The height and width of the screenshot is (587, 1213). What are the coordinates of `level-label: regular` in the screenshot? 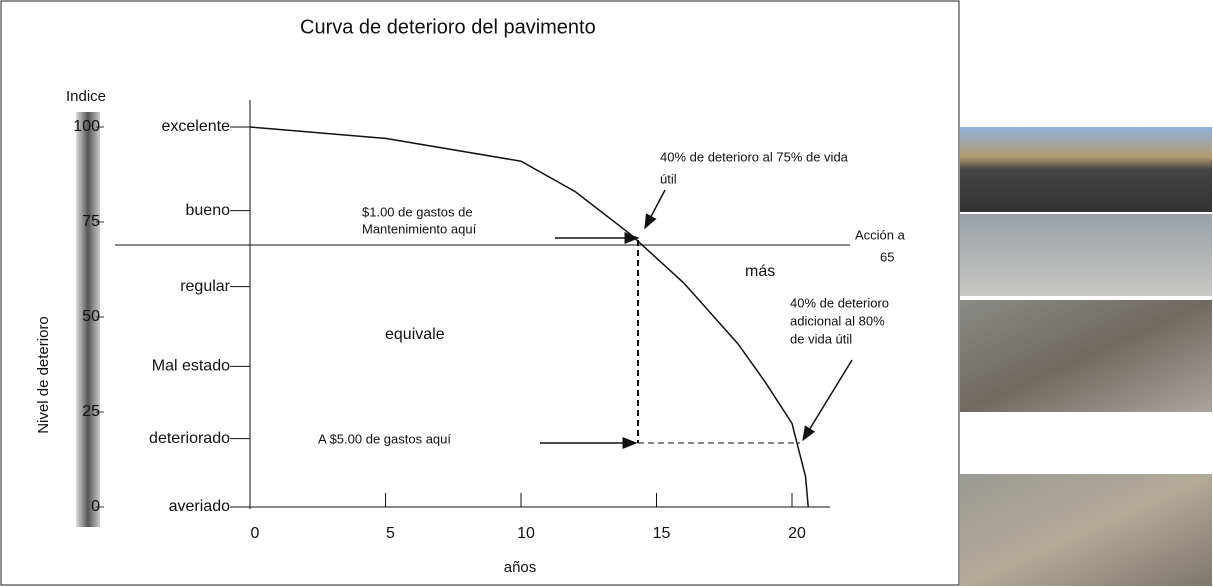 It's located at (205, 286).